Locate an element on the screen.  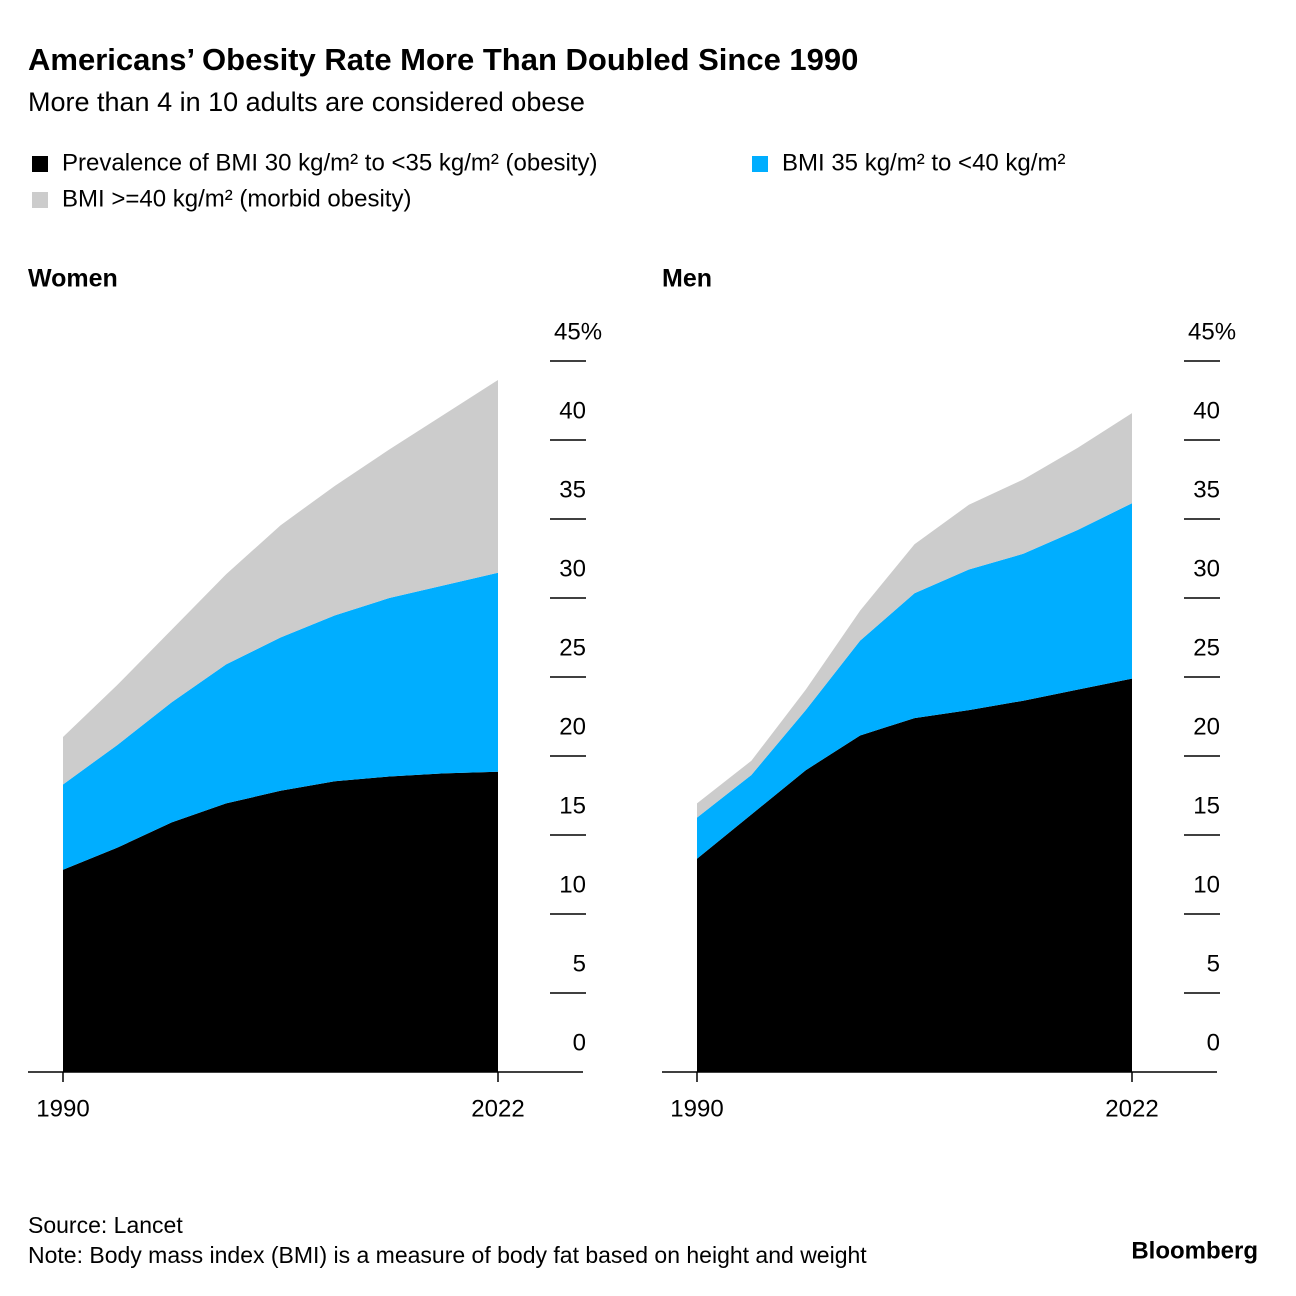
panel-title: Men is located at coordinates (687, 279).